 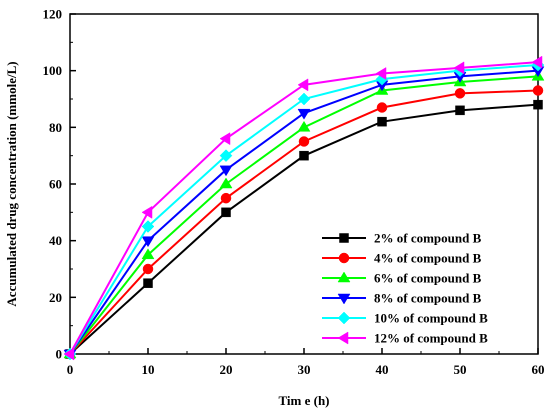 I want to click on x-axis: 0 10 20 30 40 50 60, so click(x=306, y=362).